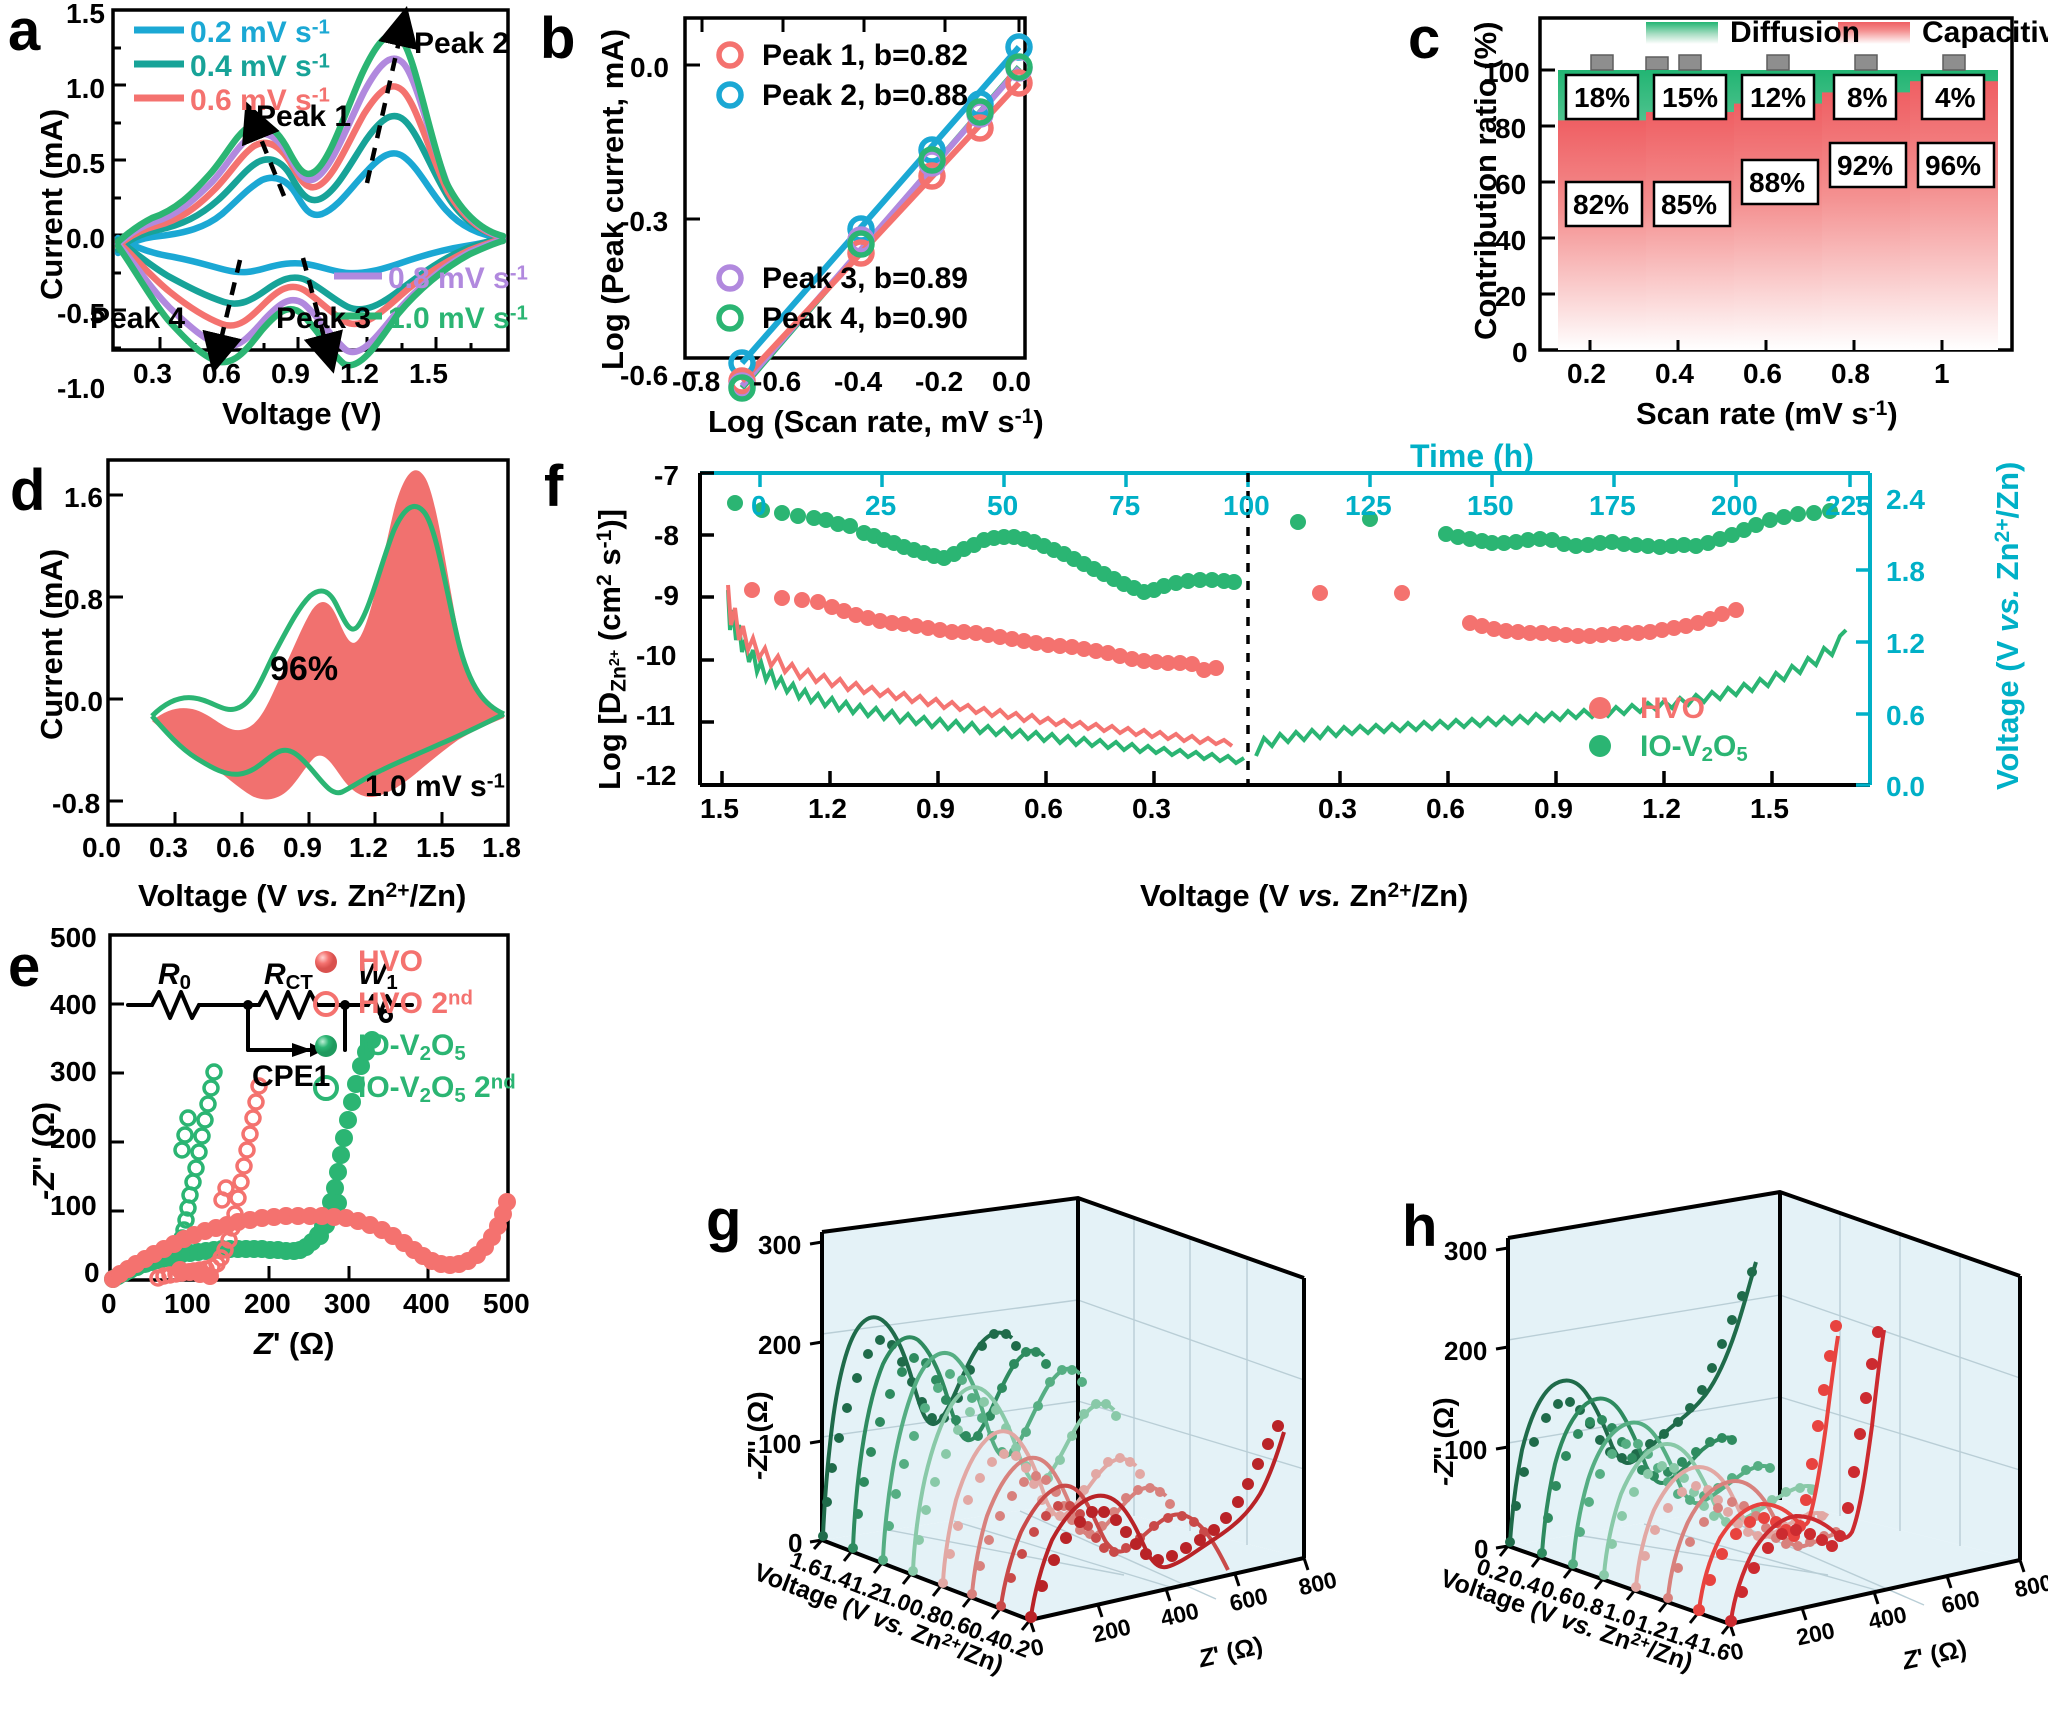 This screenshot has height=1715, width=2048. What do you see at coordinates (73, 937) in the screenshot?
I see `panel-e-ytick-0: 500` at bounding box center [73, 937].